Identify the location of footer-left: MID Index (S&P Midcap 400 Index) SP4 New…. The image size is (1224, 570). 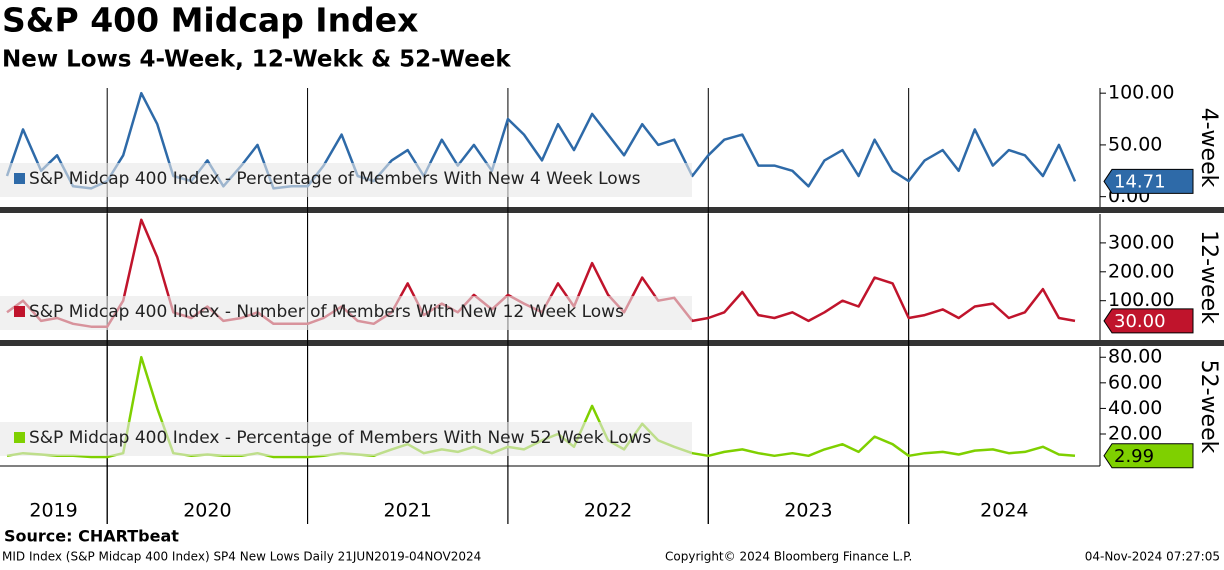
(241, 557).